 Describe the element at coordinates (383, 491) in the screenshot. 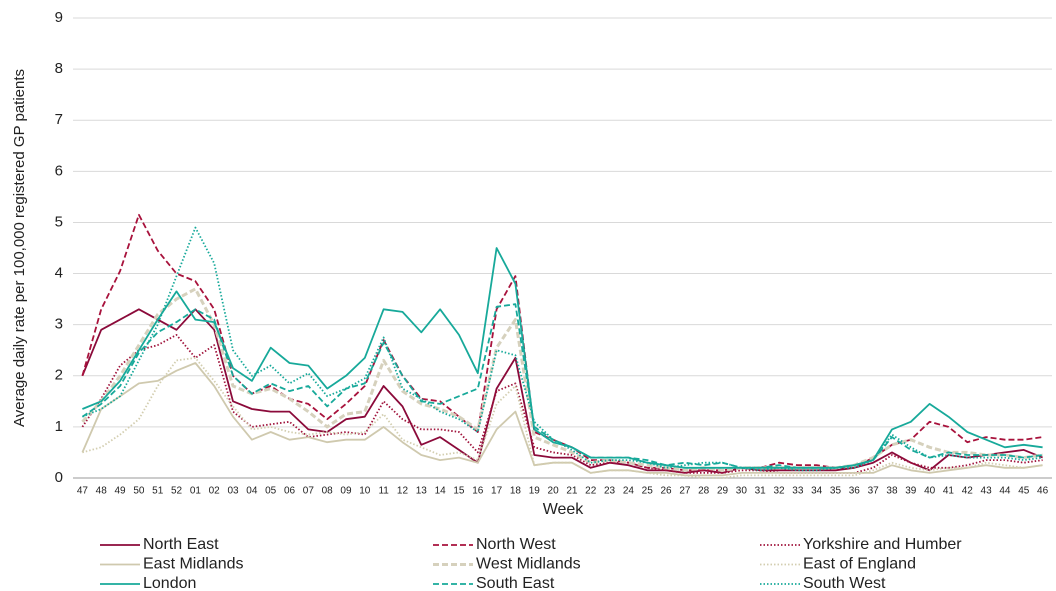

I see `x-tick-label: 11` at that location.